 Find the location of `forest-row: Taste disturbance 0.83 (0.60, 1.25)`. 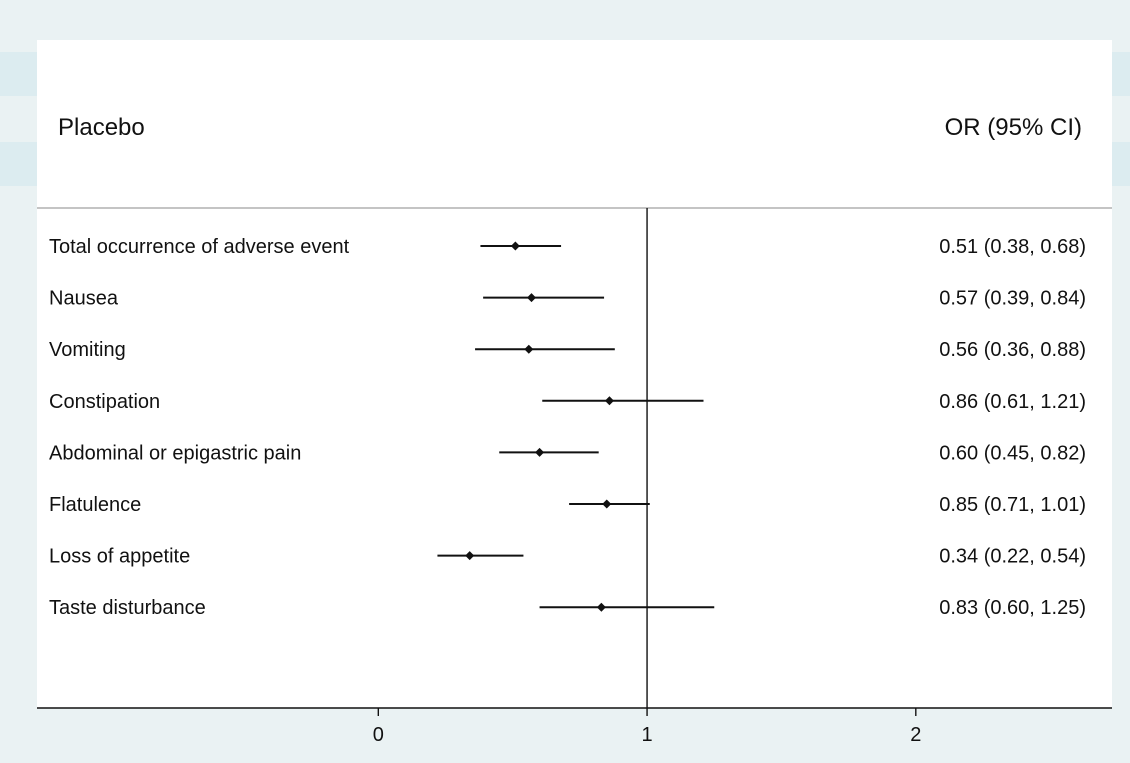

forest-row: Taste disturbance 0.83 (0.60, 1.25) is located at coordinates (567, 608).